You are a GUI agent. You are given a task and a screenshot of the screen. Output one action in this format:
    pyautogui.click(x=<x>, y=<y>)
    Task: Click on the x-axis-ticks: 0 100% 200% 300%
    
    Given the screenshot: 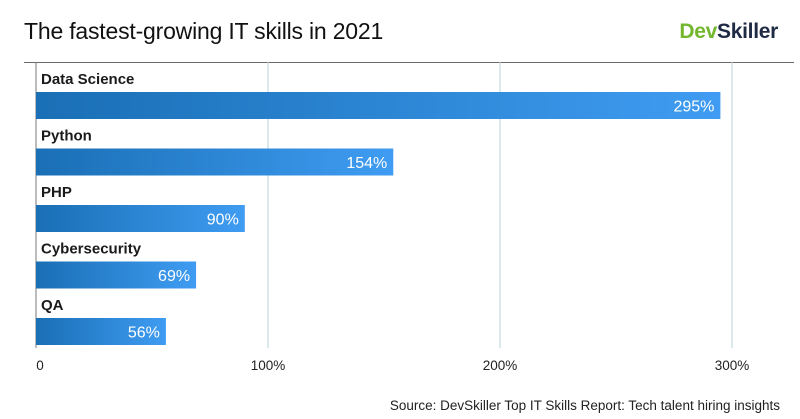 What is the action you would take?
    pyautogui.click(x=392, y=365)
    